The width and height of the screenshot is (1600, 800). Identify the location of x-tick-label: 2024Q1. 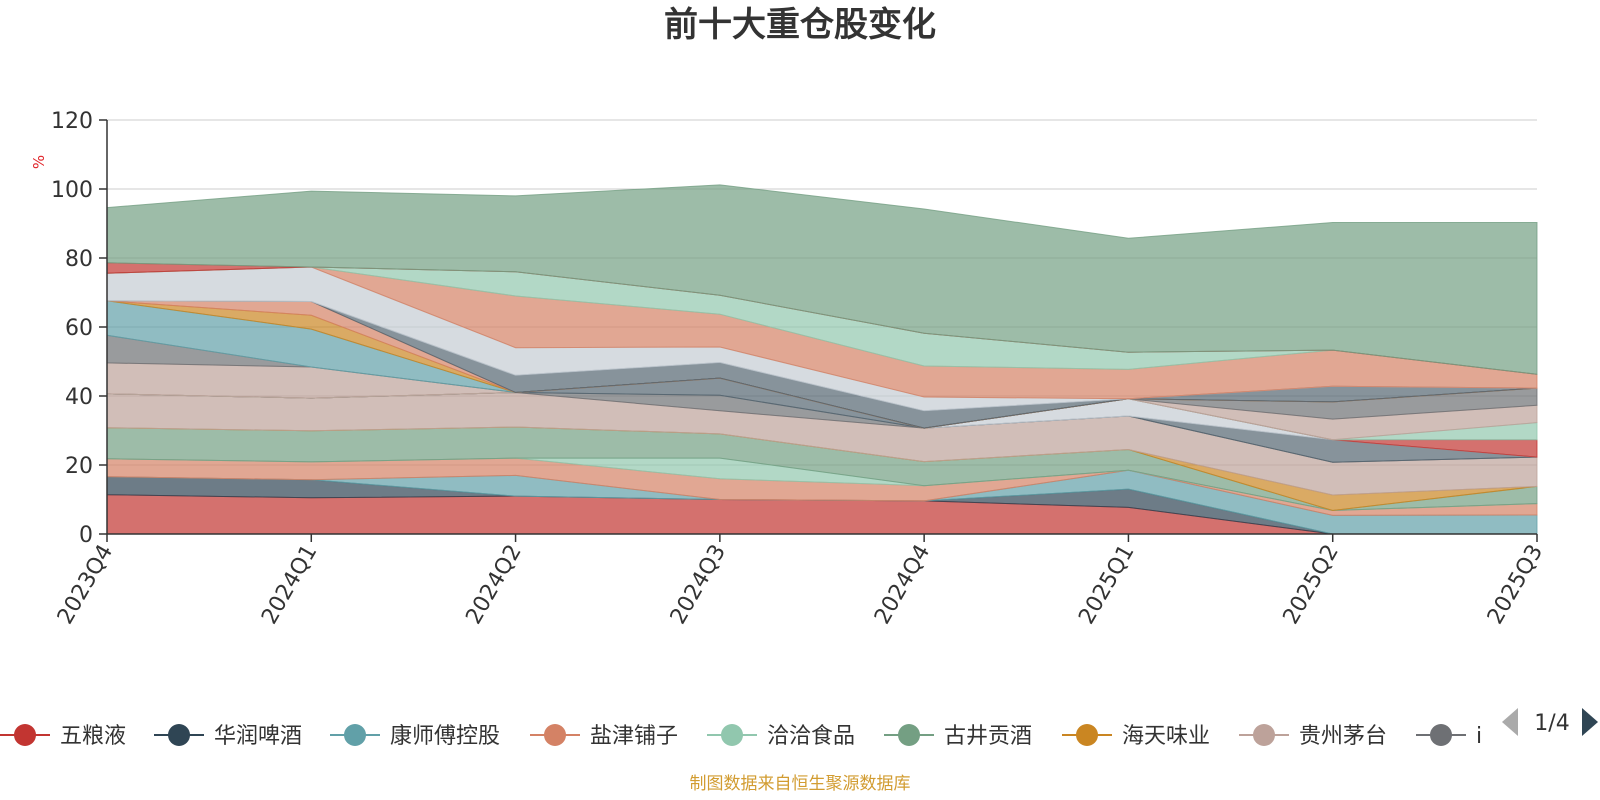
(289, 585).